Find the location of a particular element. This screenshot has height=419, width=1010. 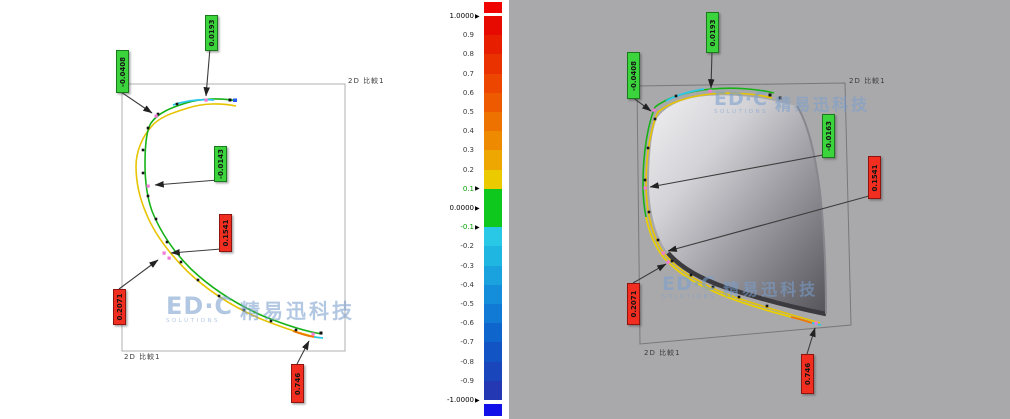

color-scale-max-block is located at coordinates (493, 7).